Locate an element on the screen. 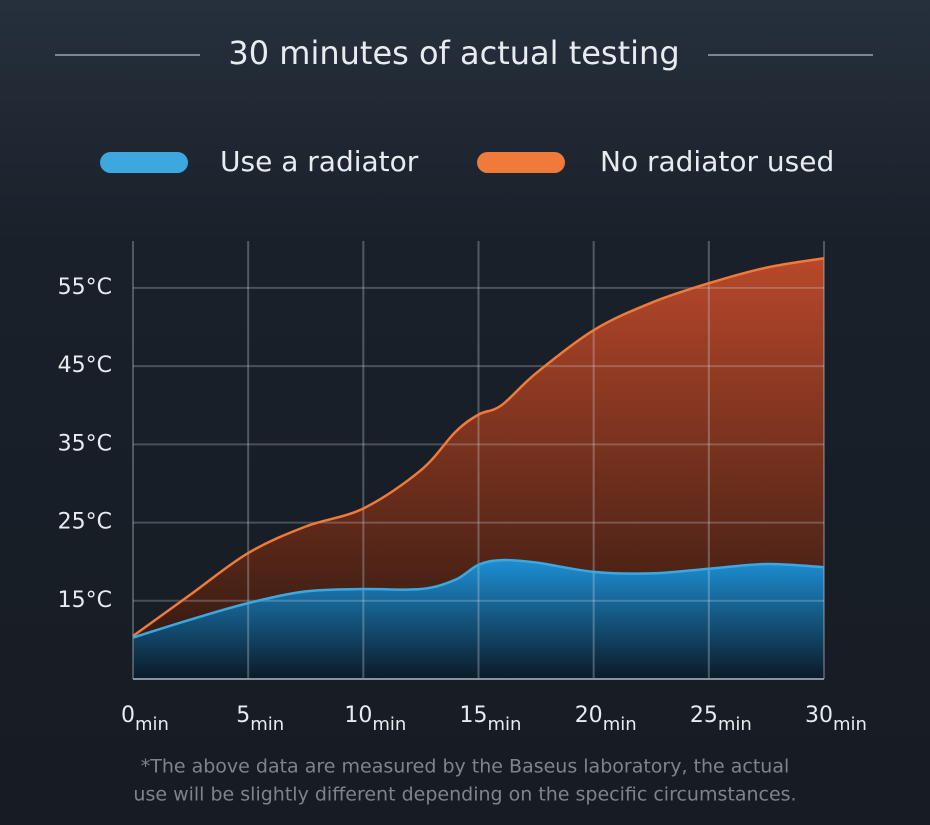 The width and height of the screenshot is (930, 825). x-tick-label: 5min is located at coordinates (260, 719).